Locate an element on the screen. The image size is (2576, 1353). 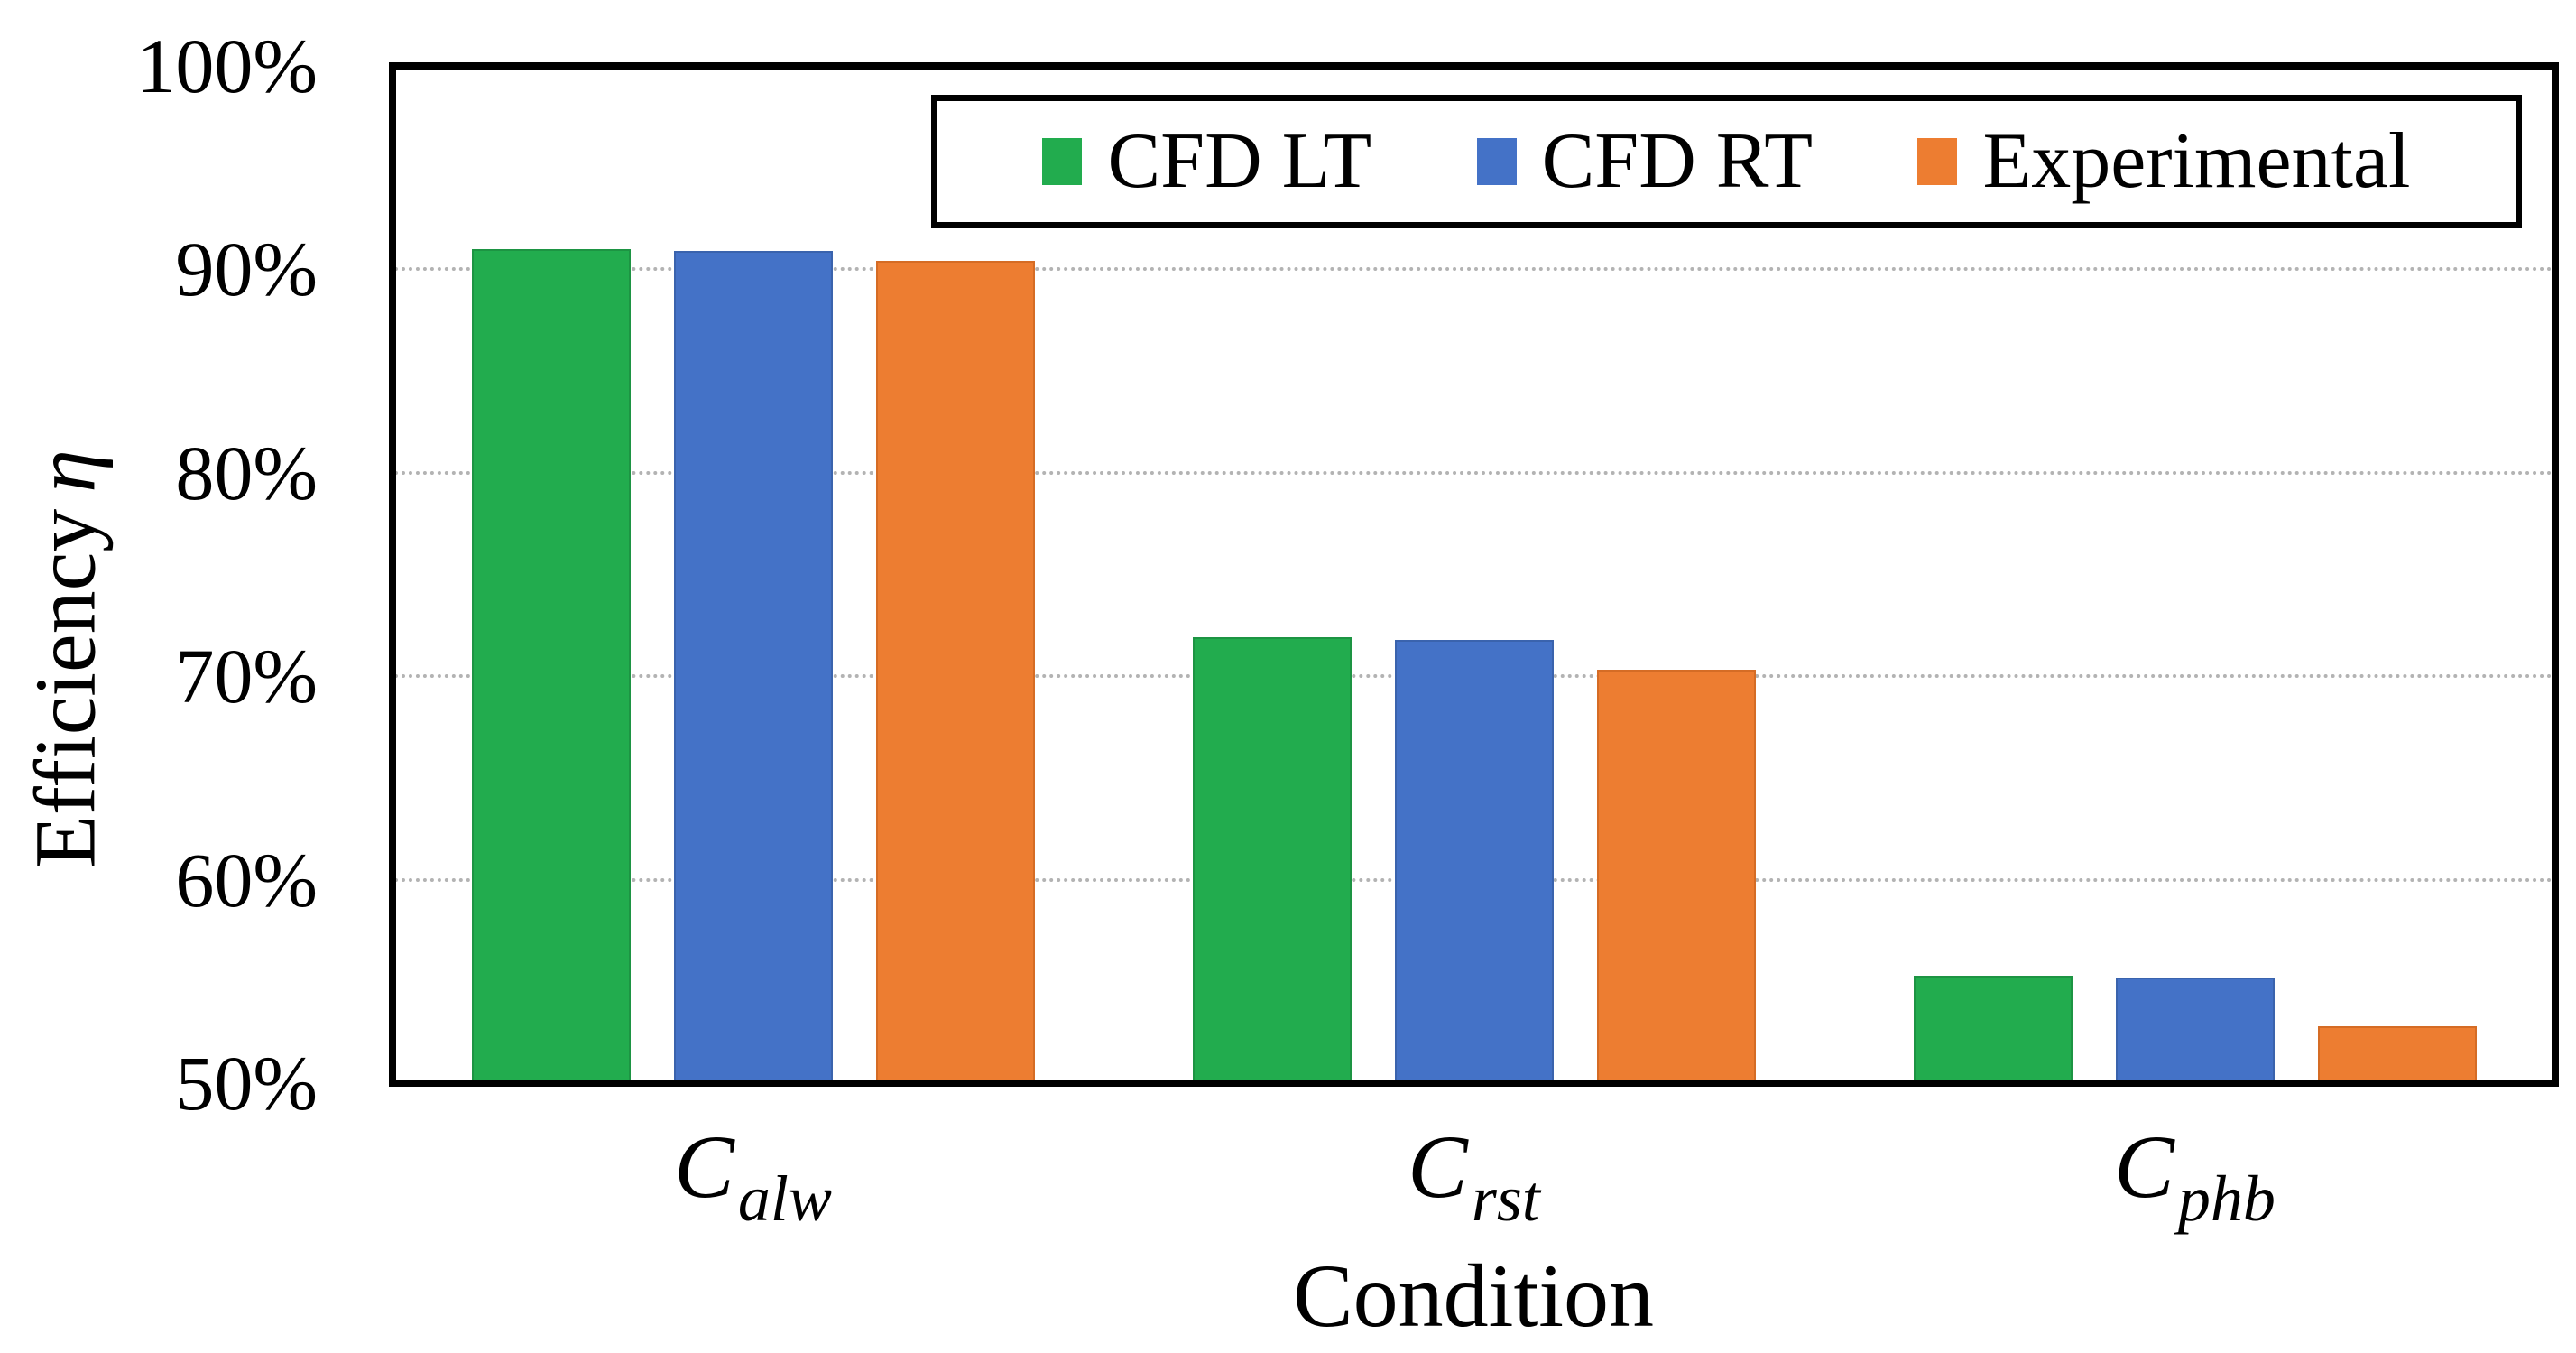
bar-cfd-lt-Calw is located at coordinates (551, 665).